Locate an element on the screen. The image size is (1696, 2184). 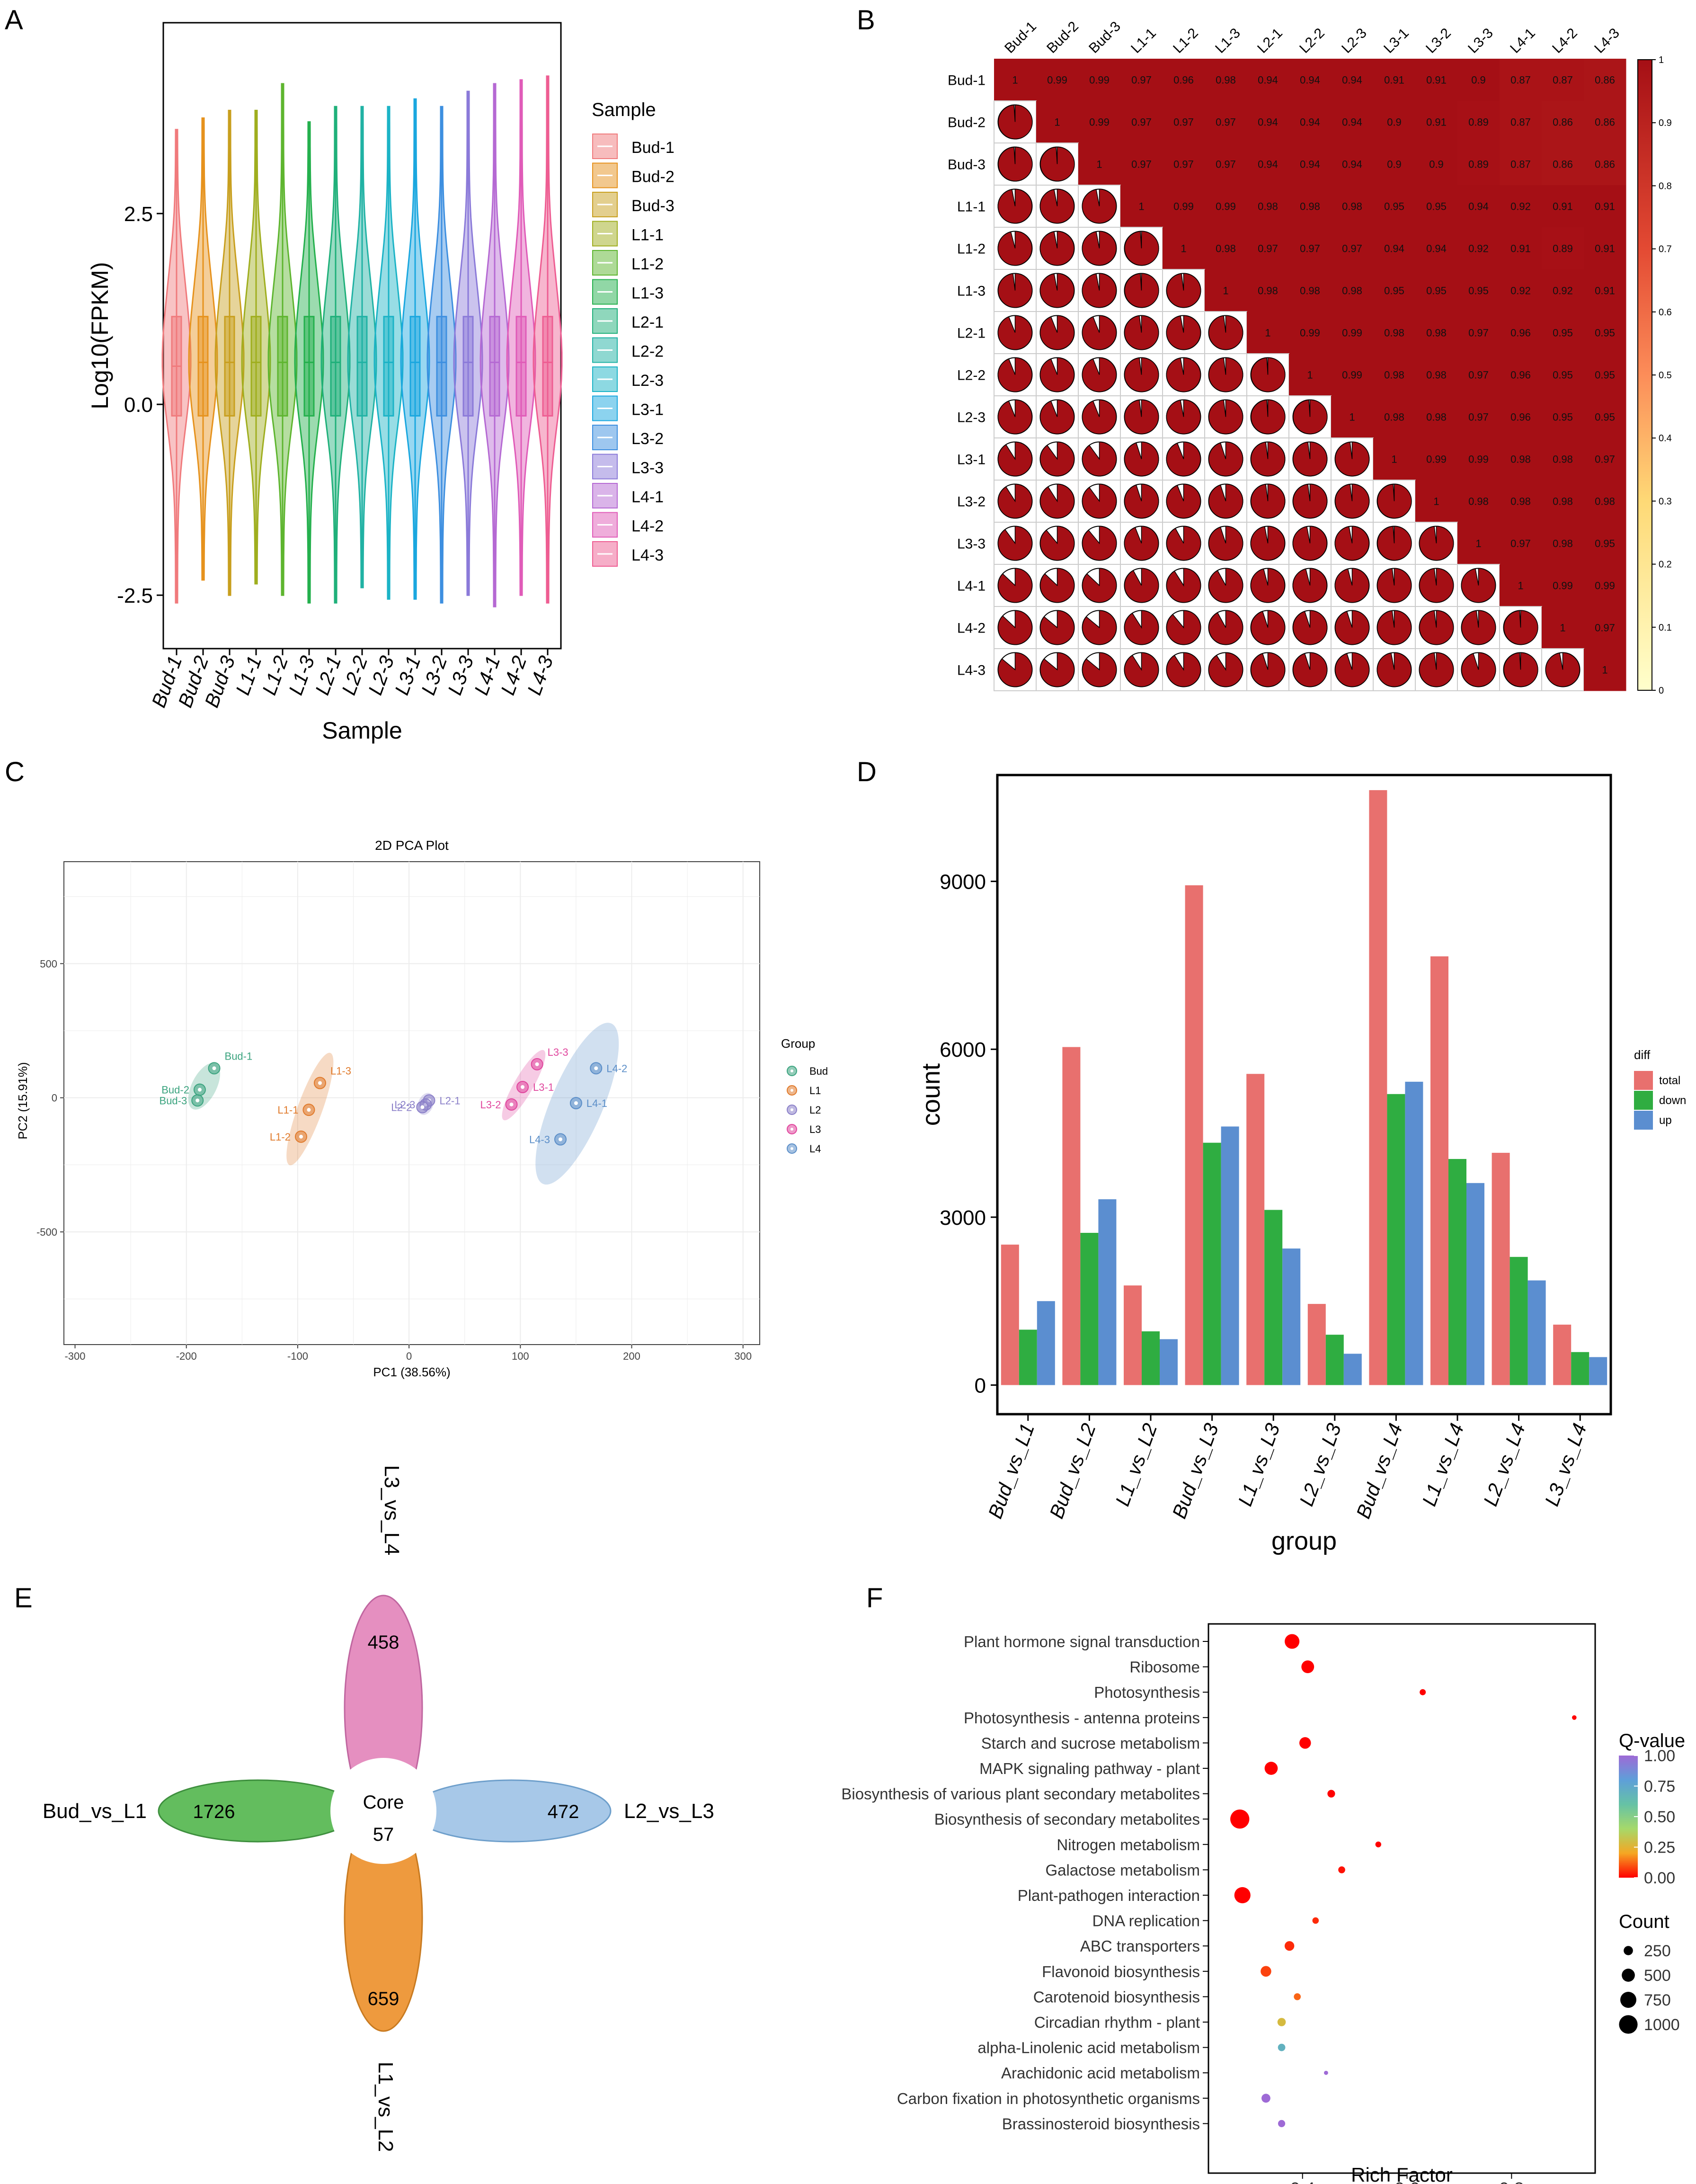
col-label-L4-3: L4-3 is located at coordinates (1607, 40).